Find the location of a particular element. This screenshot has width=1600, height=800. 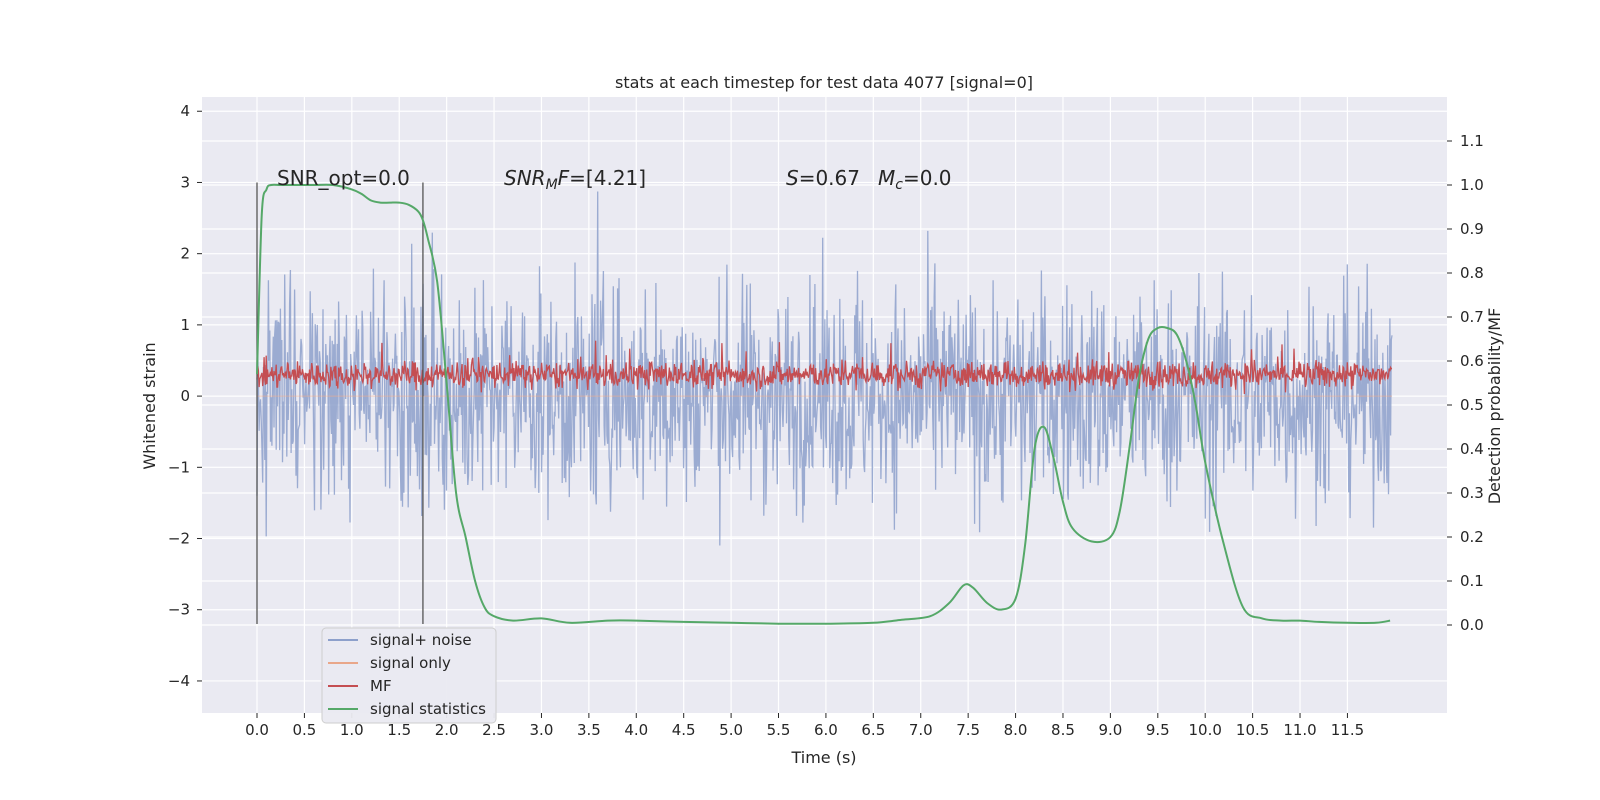

y-right-tick-label: 1.1 is located at coordinates (1472, 141).